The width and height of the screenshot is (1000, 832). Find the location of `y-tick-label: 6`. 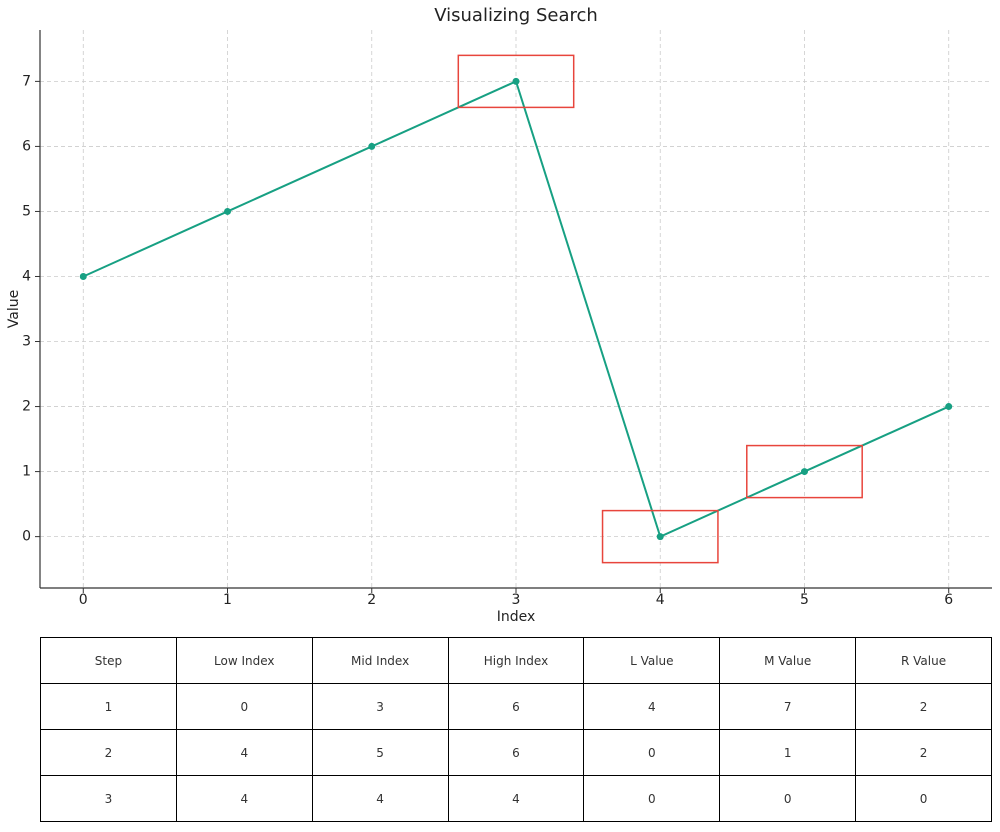

y-tick-label: 6 is located at coordinates (26, 146).